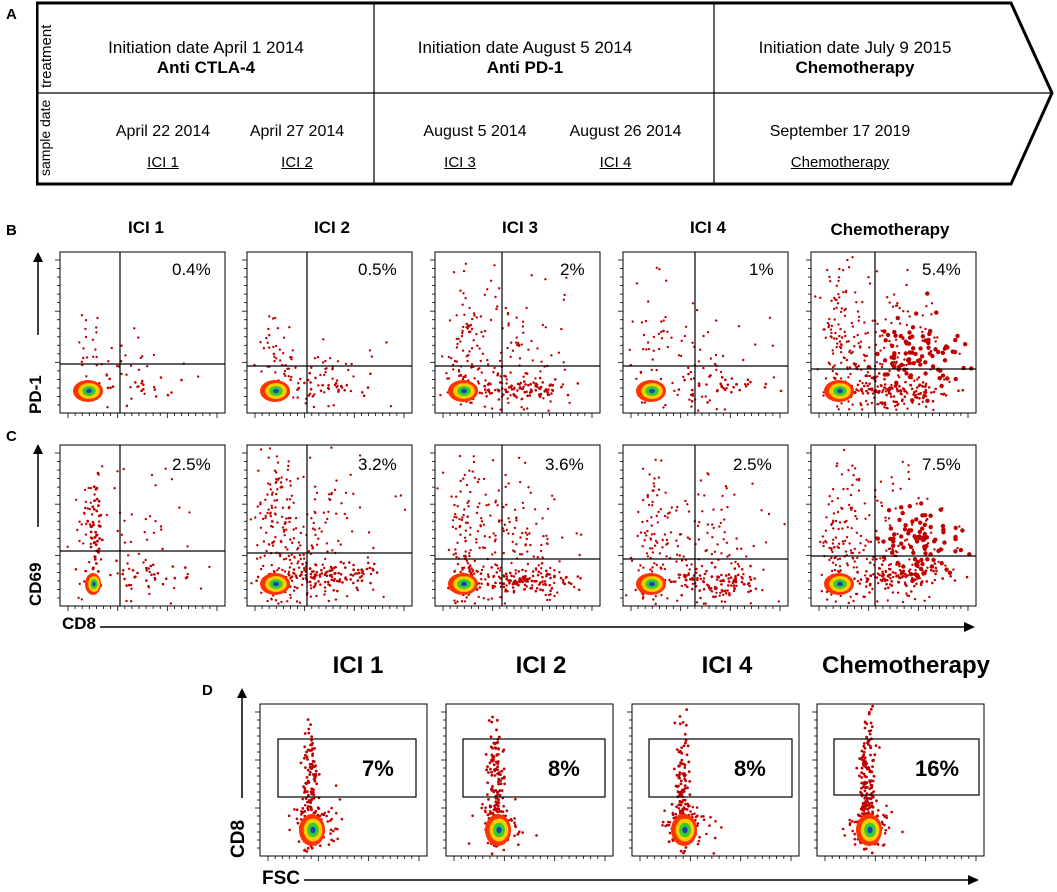  What do you see at coordinates (652, 391) in the screenshot?
I see `density-contour-core` at bounding box center [652, 391].